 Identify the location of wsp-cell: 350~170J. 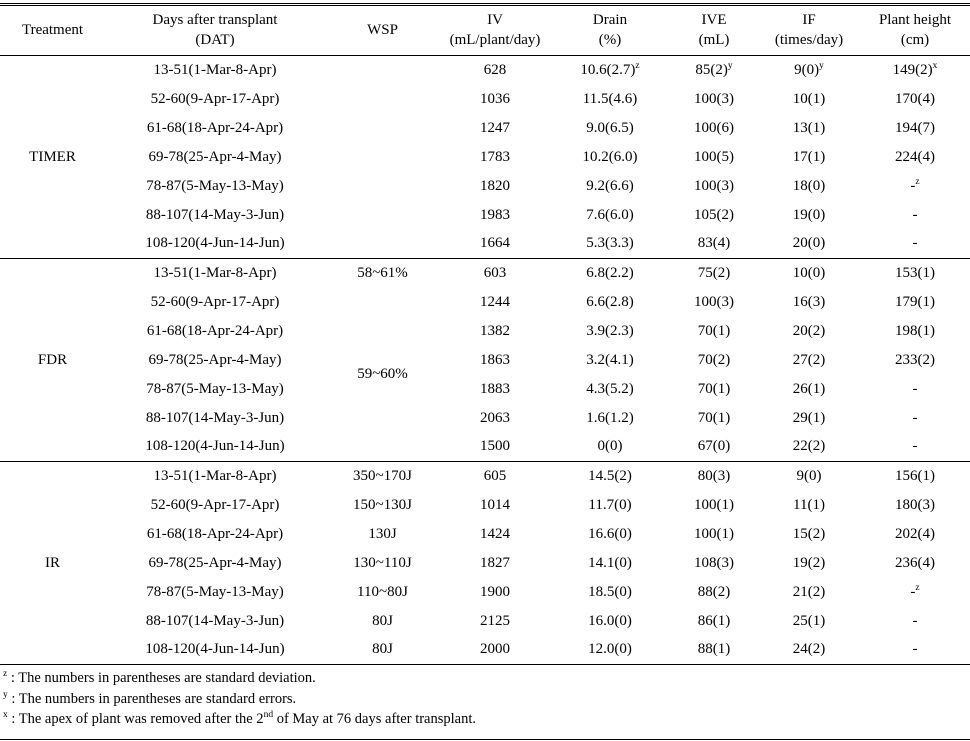
(382, 476).